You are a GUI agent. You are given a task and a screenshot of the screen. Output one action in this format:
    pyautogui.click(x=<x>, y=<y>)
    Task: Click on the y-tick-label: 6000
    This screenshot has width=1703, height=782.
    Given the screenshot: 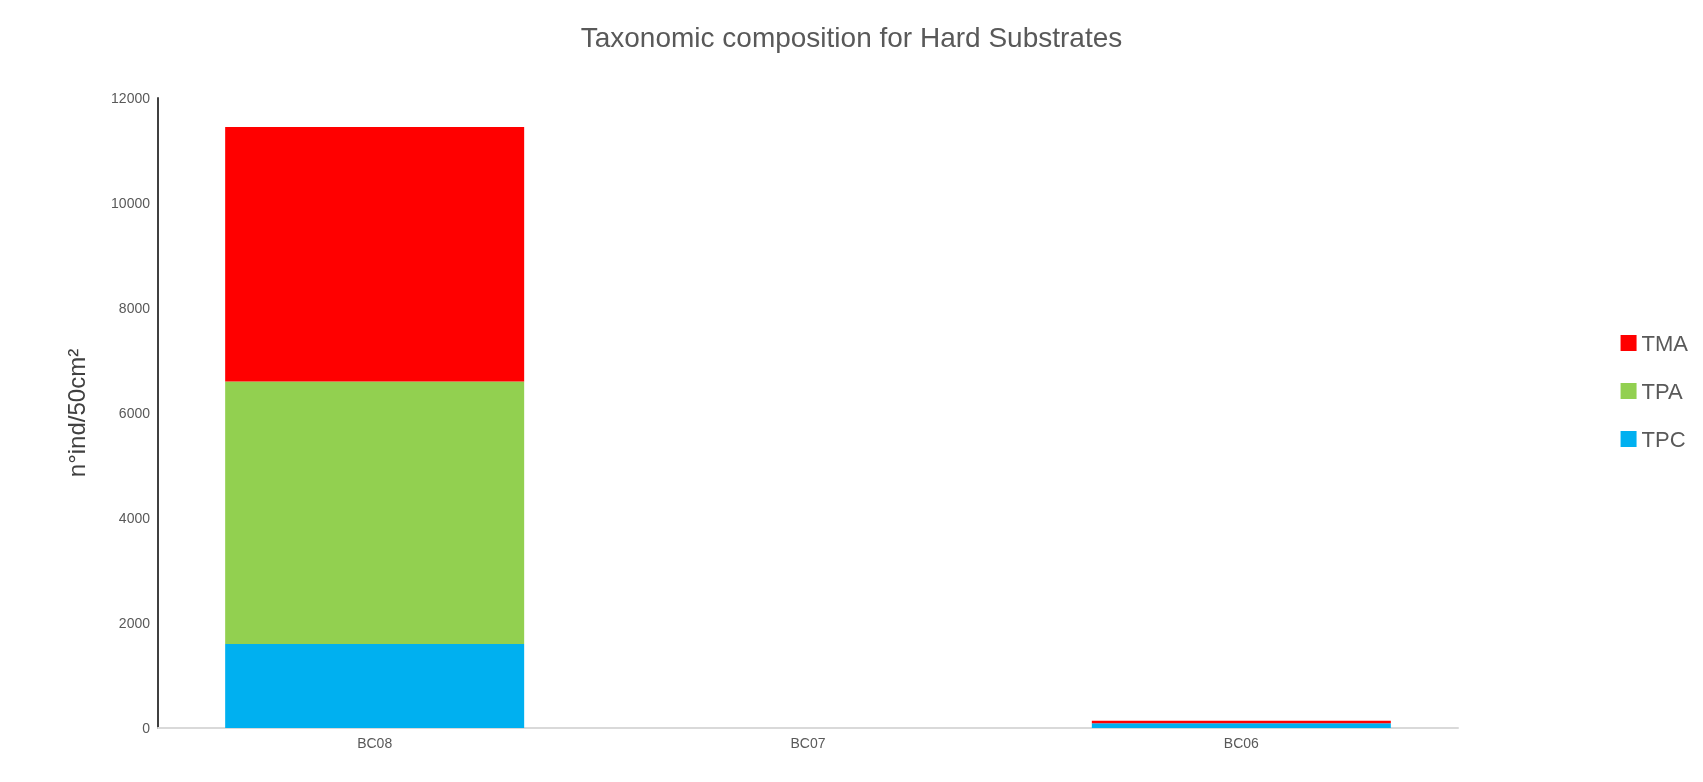 What is the action you would take?
    pyautogui.click(x=134, y=413)
    